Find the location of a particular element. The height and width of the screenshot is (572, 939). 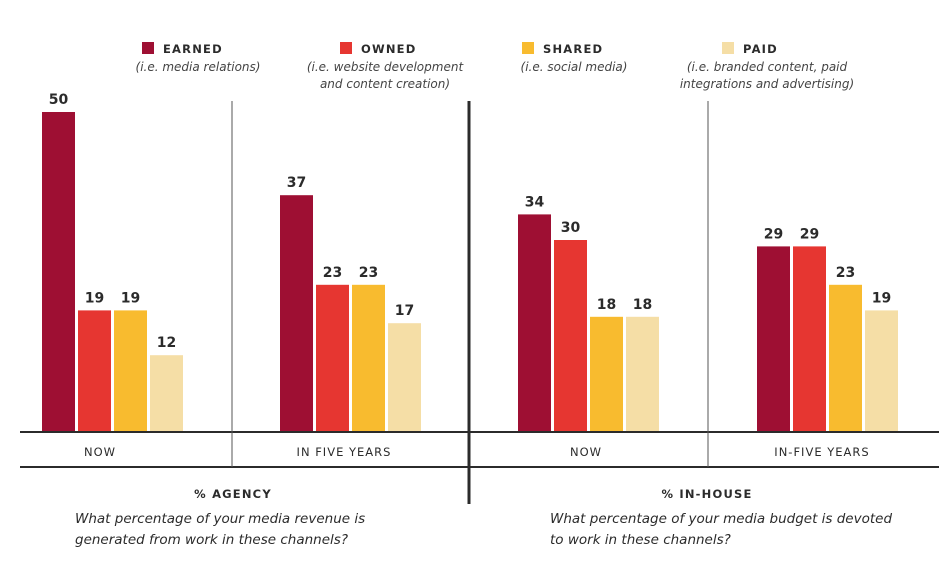

period-label: IN FIVE YEARS is located at coordinates (344, 452).